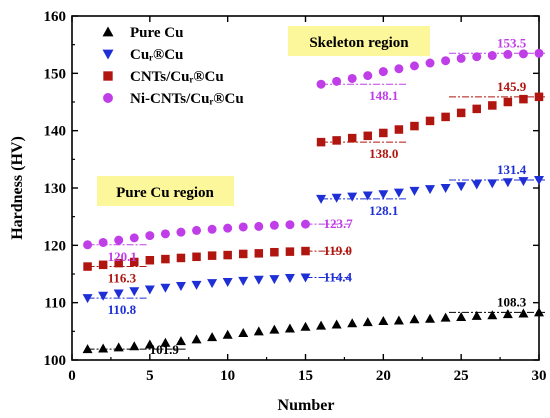 The image size is (550, 418). I want to click on value-label: 123.7, so click(339, 223).